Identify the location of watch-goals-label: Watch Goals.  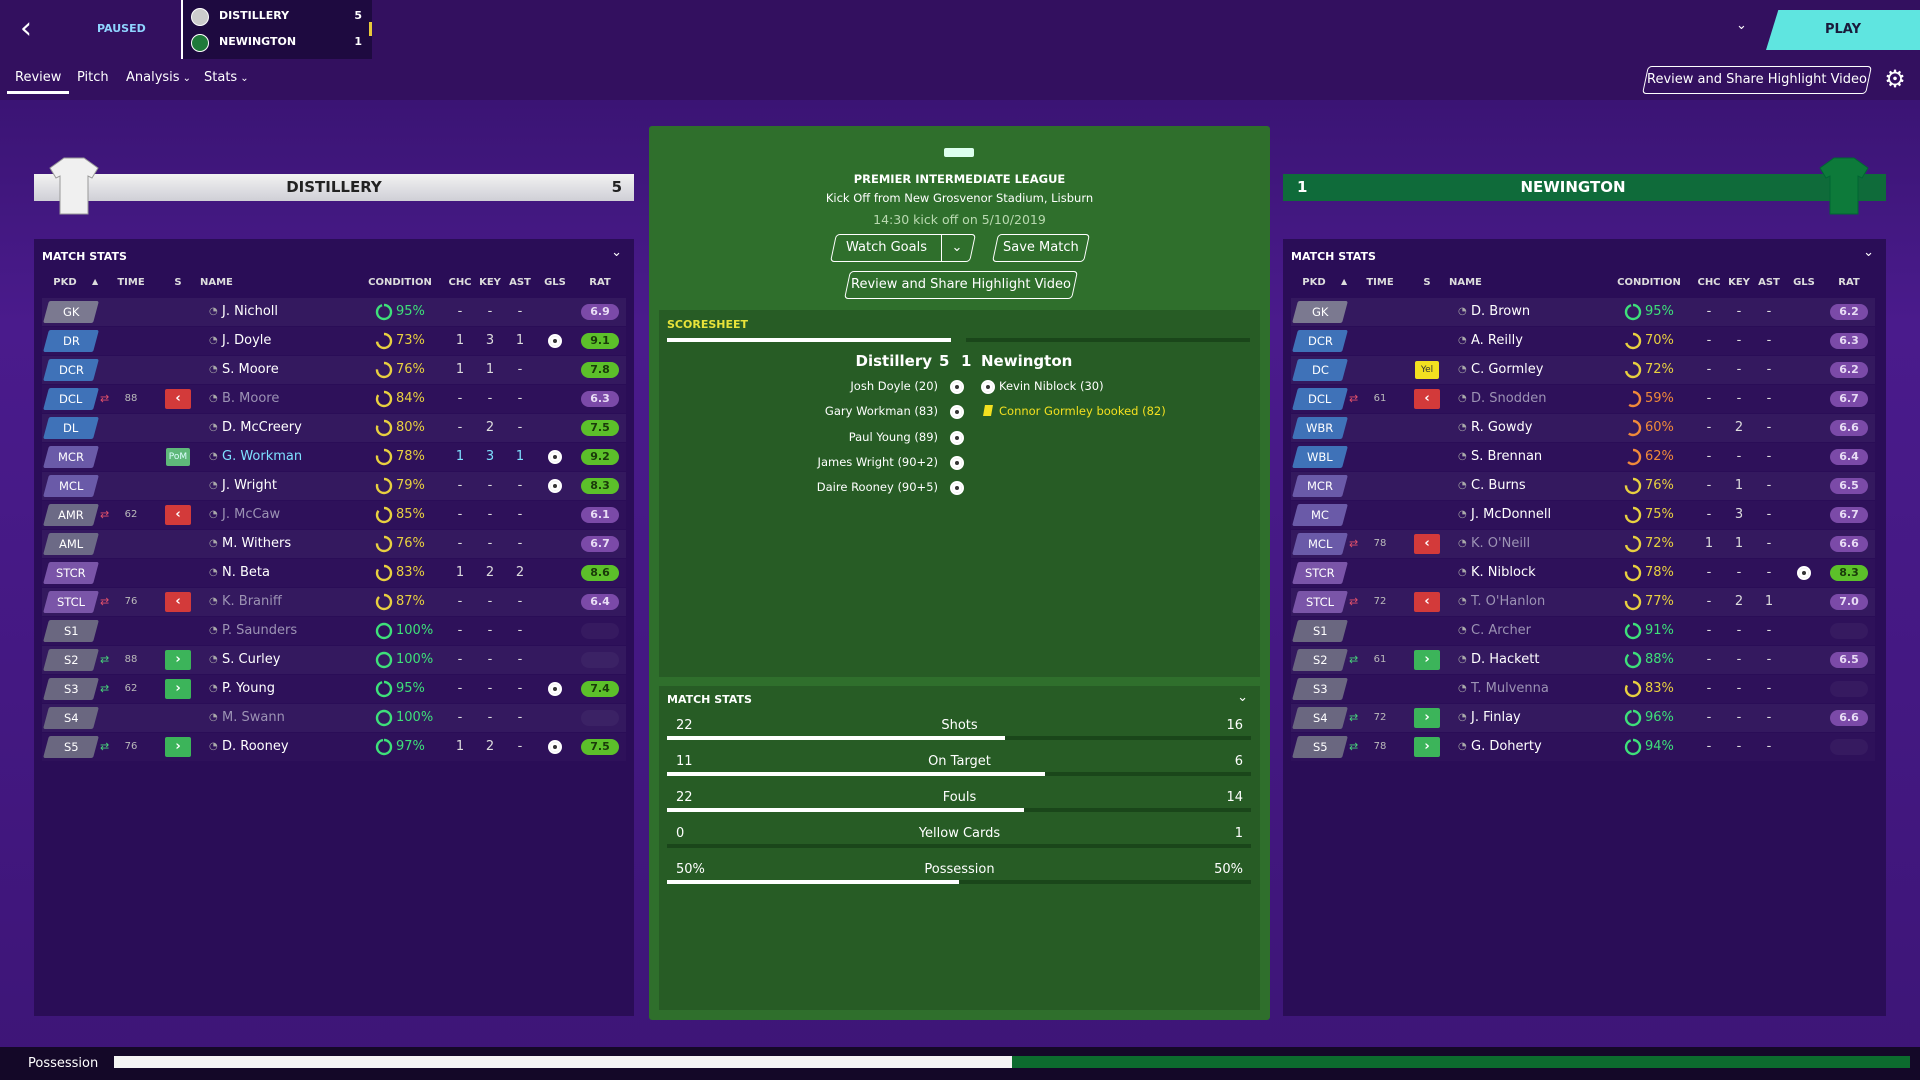
(886, 247).